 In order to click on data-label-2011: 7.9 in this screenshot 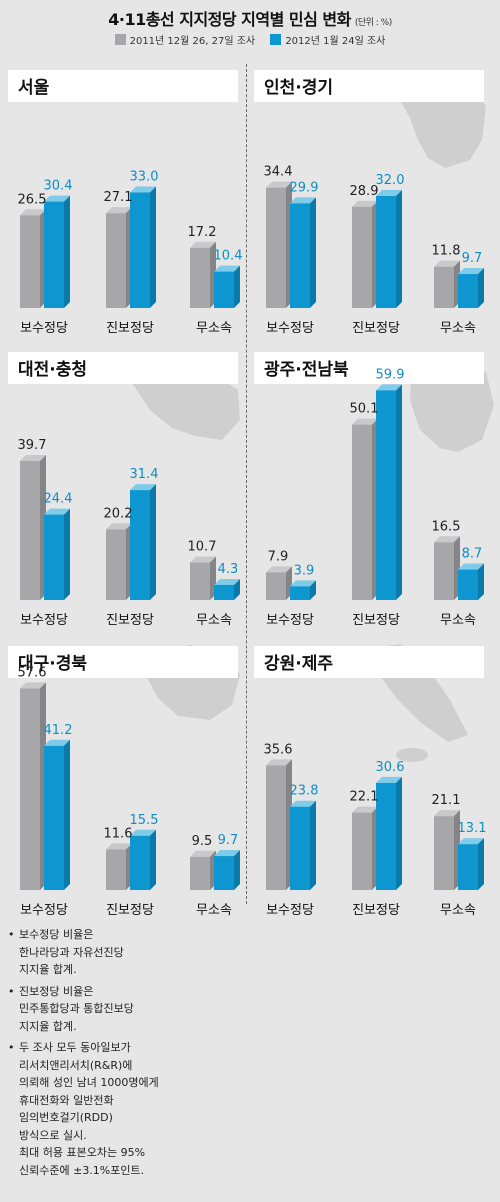, I will do `click(278, 556)`.